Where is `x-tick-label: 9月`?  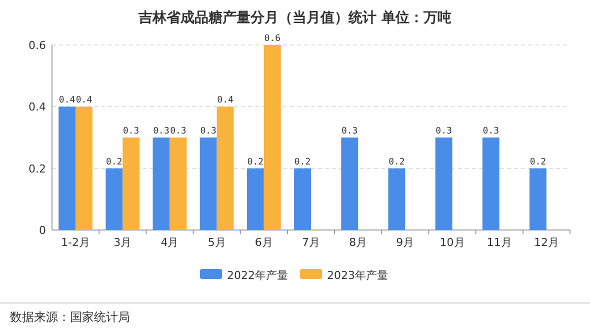 x-tick-label: 9月 is located at coordinates (405, 242).